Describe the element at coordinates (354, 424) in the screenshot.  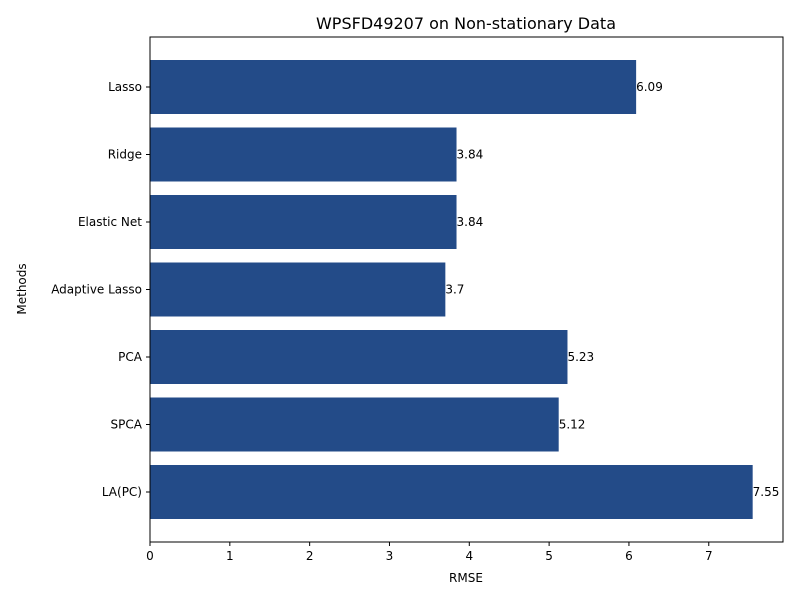
I see `bar-spca` at that location.